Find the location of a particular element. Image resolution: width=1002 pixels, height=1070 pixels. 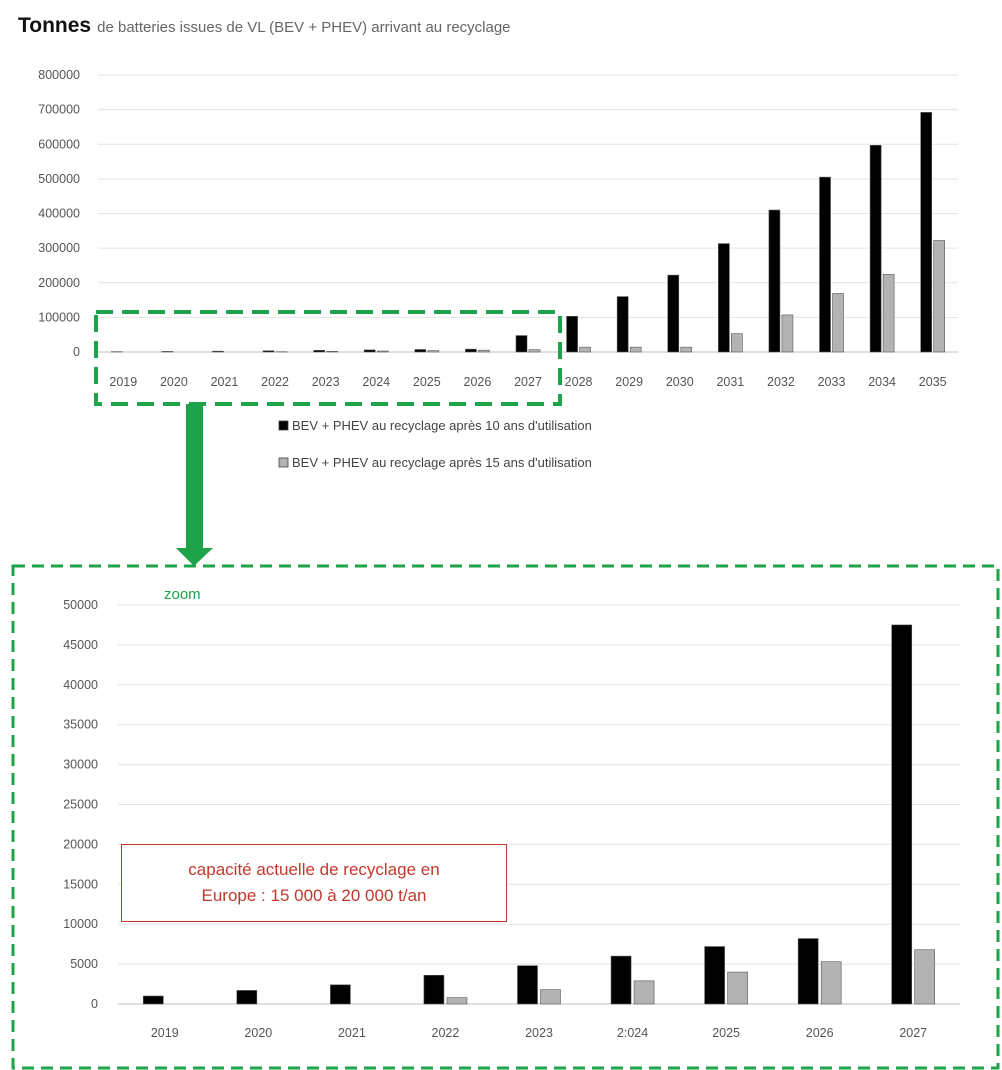

y-tick-label: 400000 is located at coordinates (59, 214).